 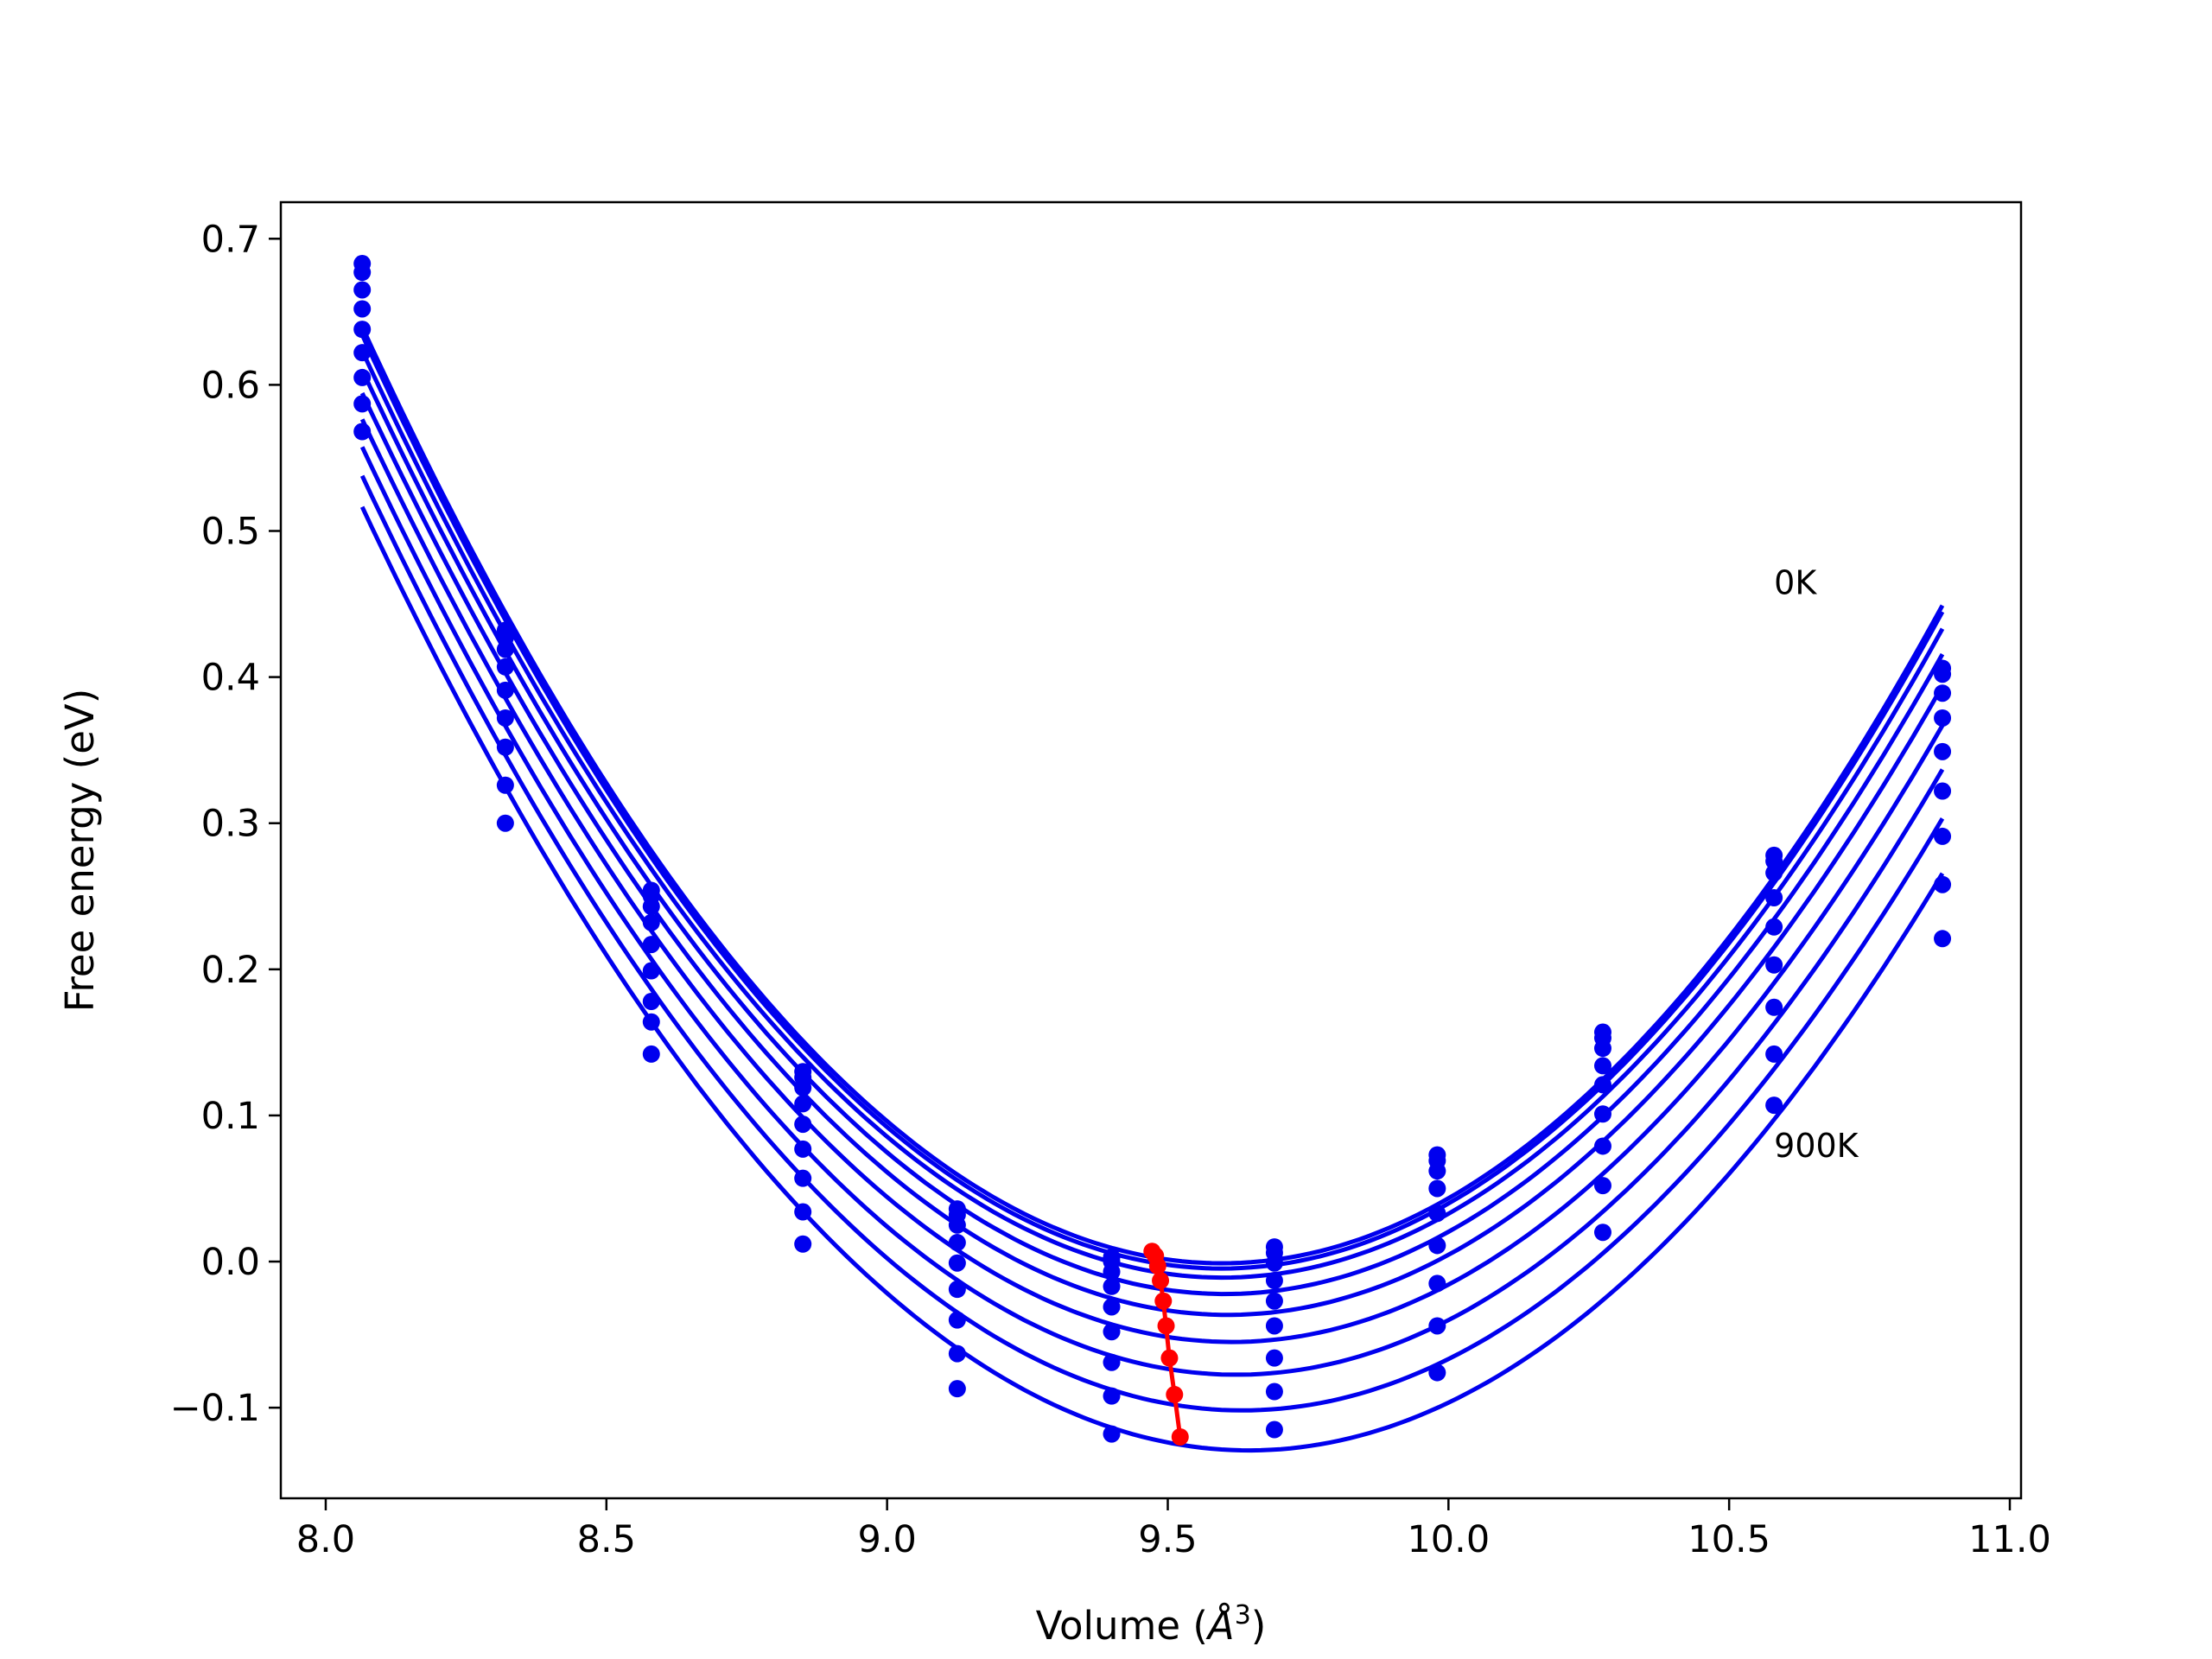 I want to click on y-tick-label: 0.4, so click(x=231, y=678).